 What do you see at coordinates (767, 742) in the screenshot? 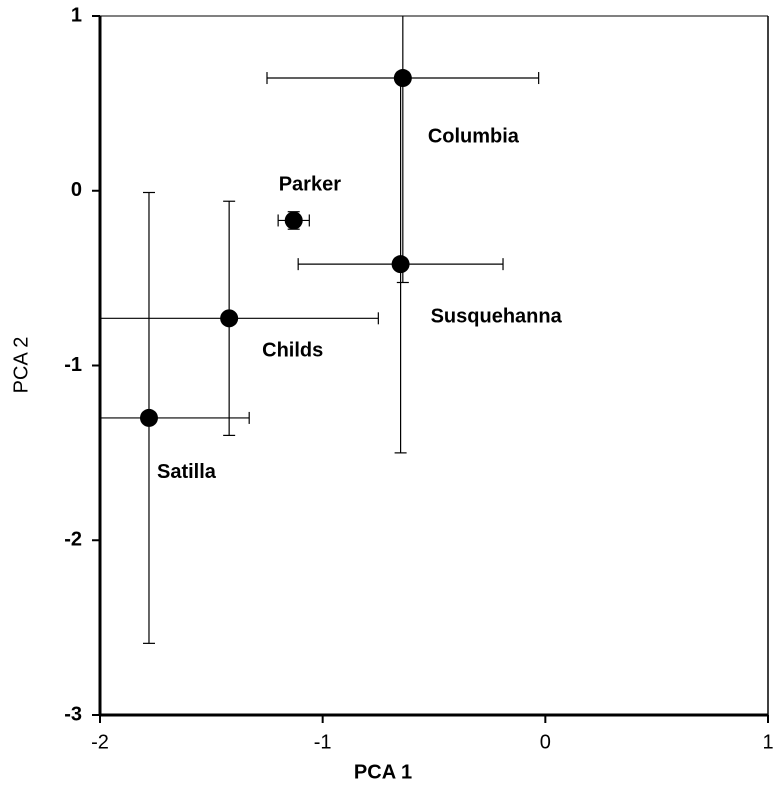
I see `x-tick-label: 1` at bounding box center [767, 742].